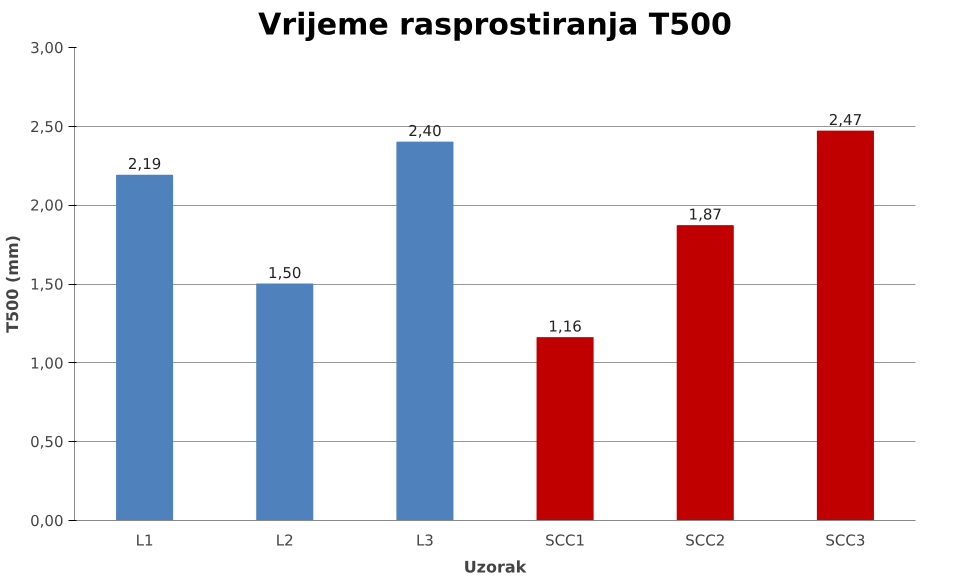 The width and height of the screenshot is (959, 583). What do you see at coordinates (565, 327) in the screenshot?
I see `data-label: 1,16` at bounding box center [565, 327].